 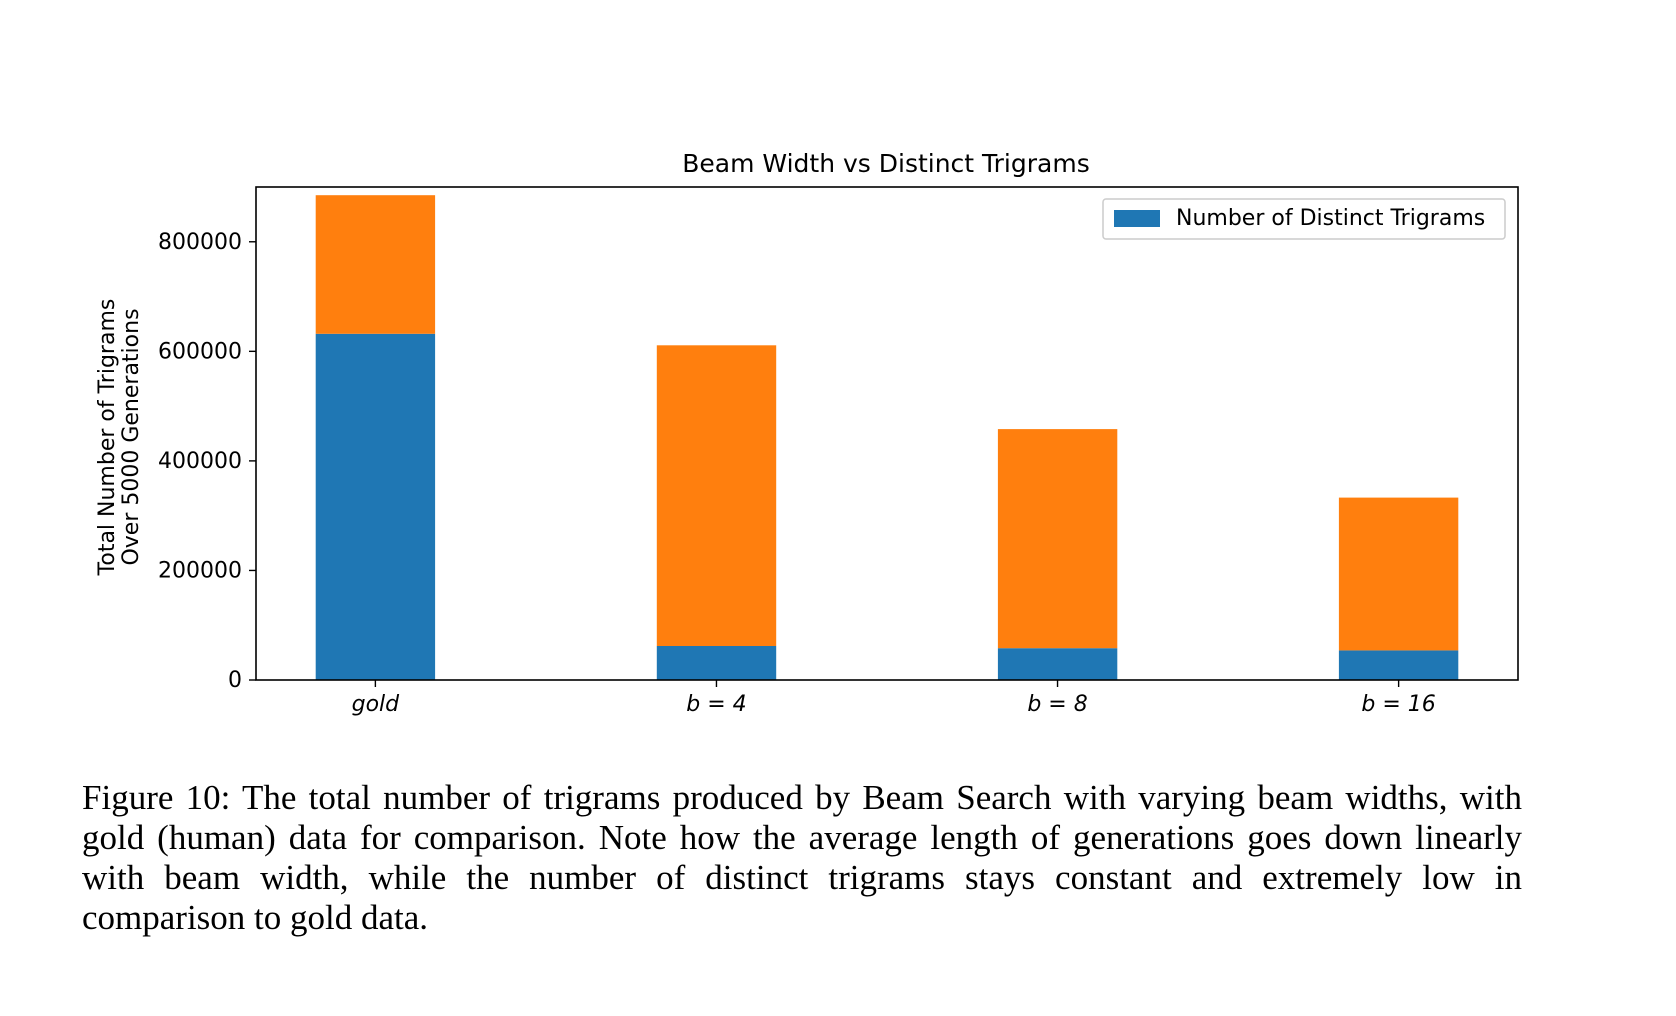 I want to click on y-tick-label-2: 400000, so click(x=200, y=461).